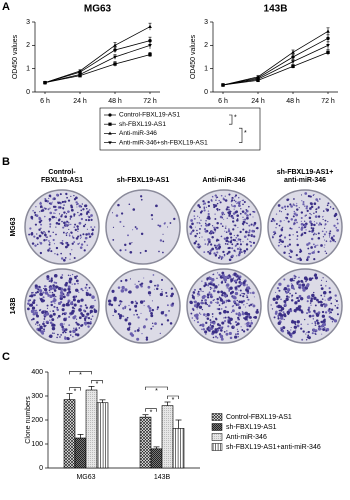  I want to click on significance-label: *, so click(80, 375).